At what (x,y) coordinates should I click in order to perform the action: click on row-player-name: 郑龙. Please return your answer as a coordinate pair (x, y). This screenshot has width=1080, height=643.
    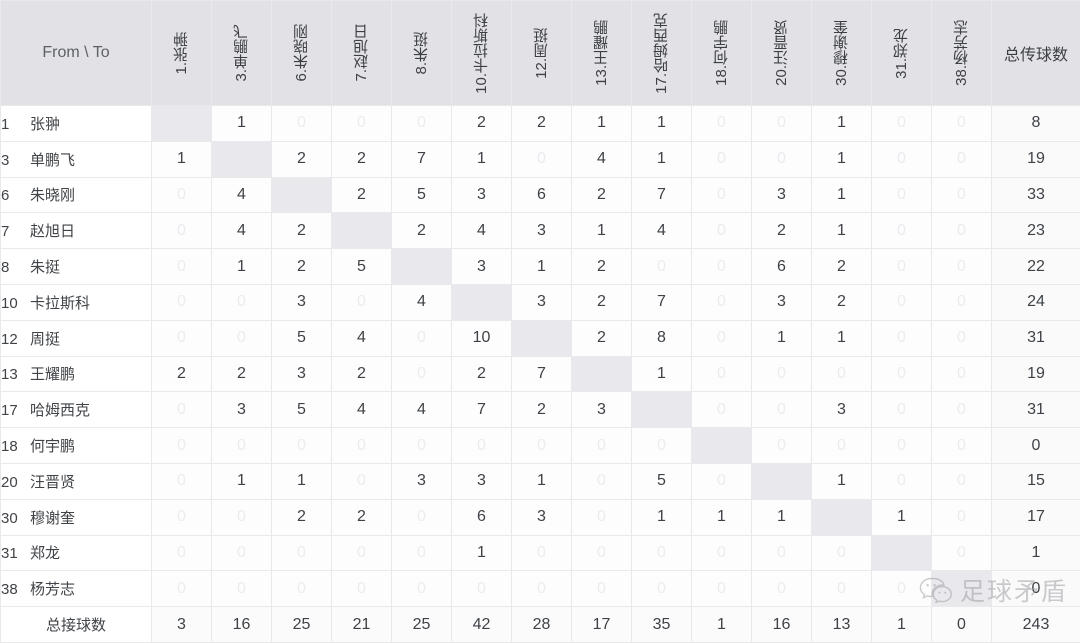
    Looking at the image, I should click on (45, 553).